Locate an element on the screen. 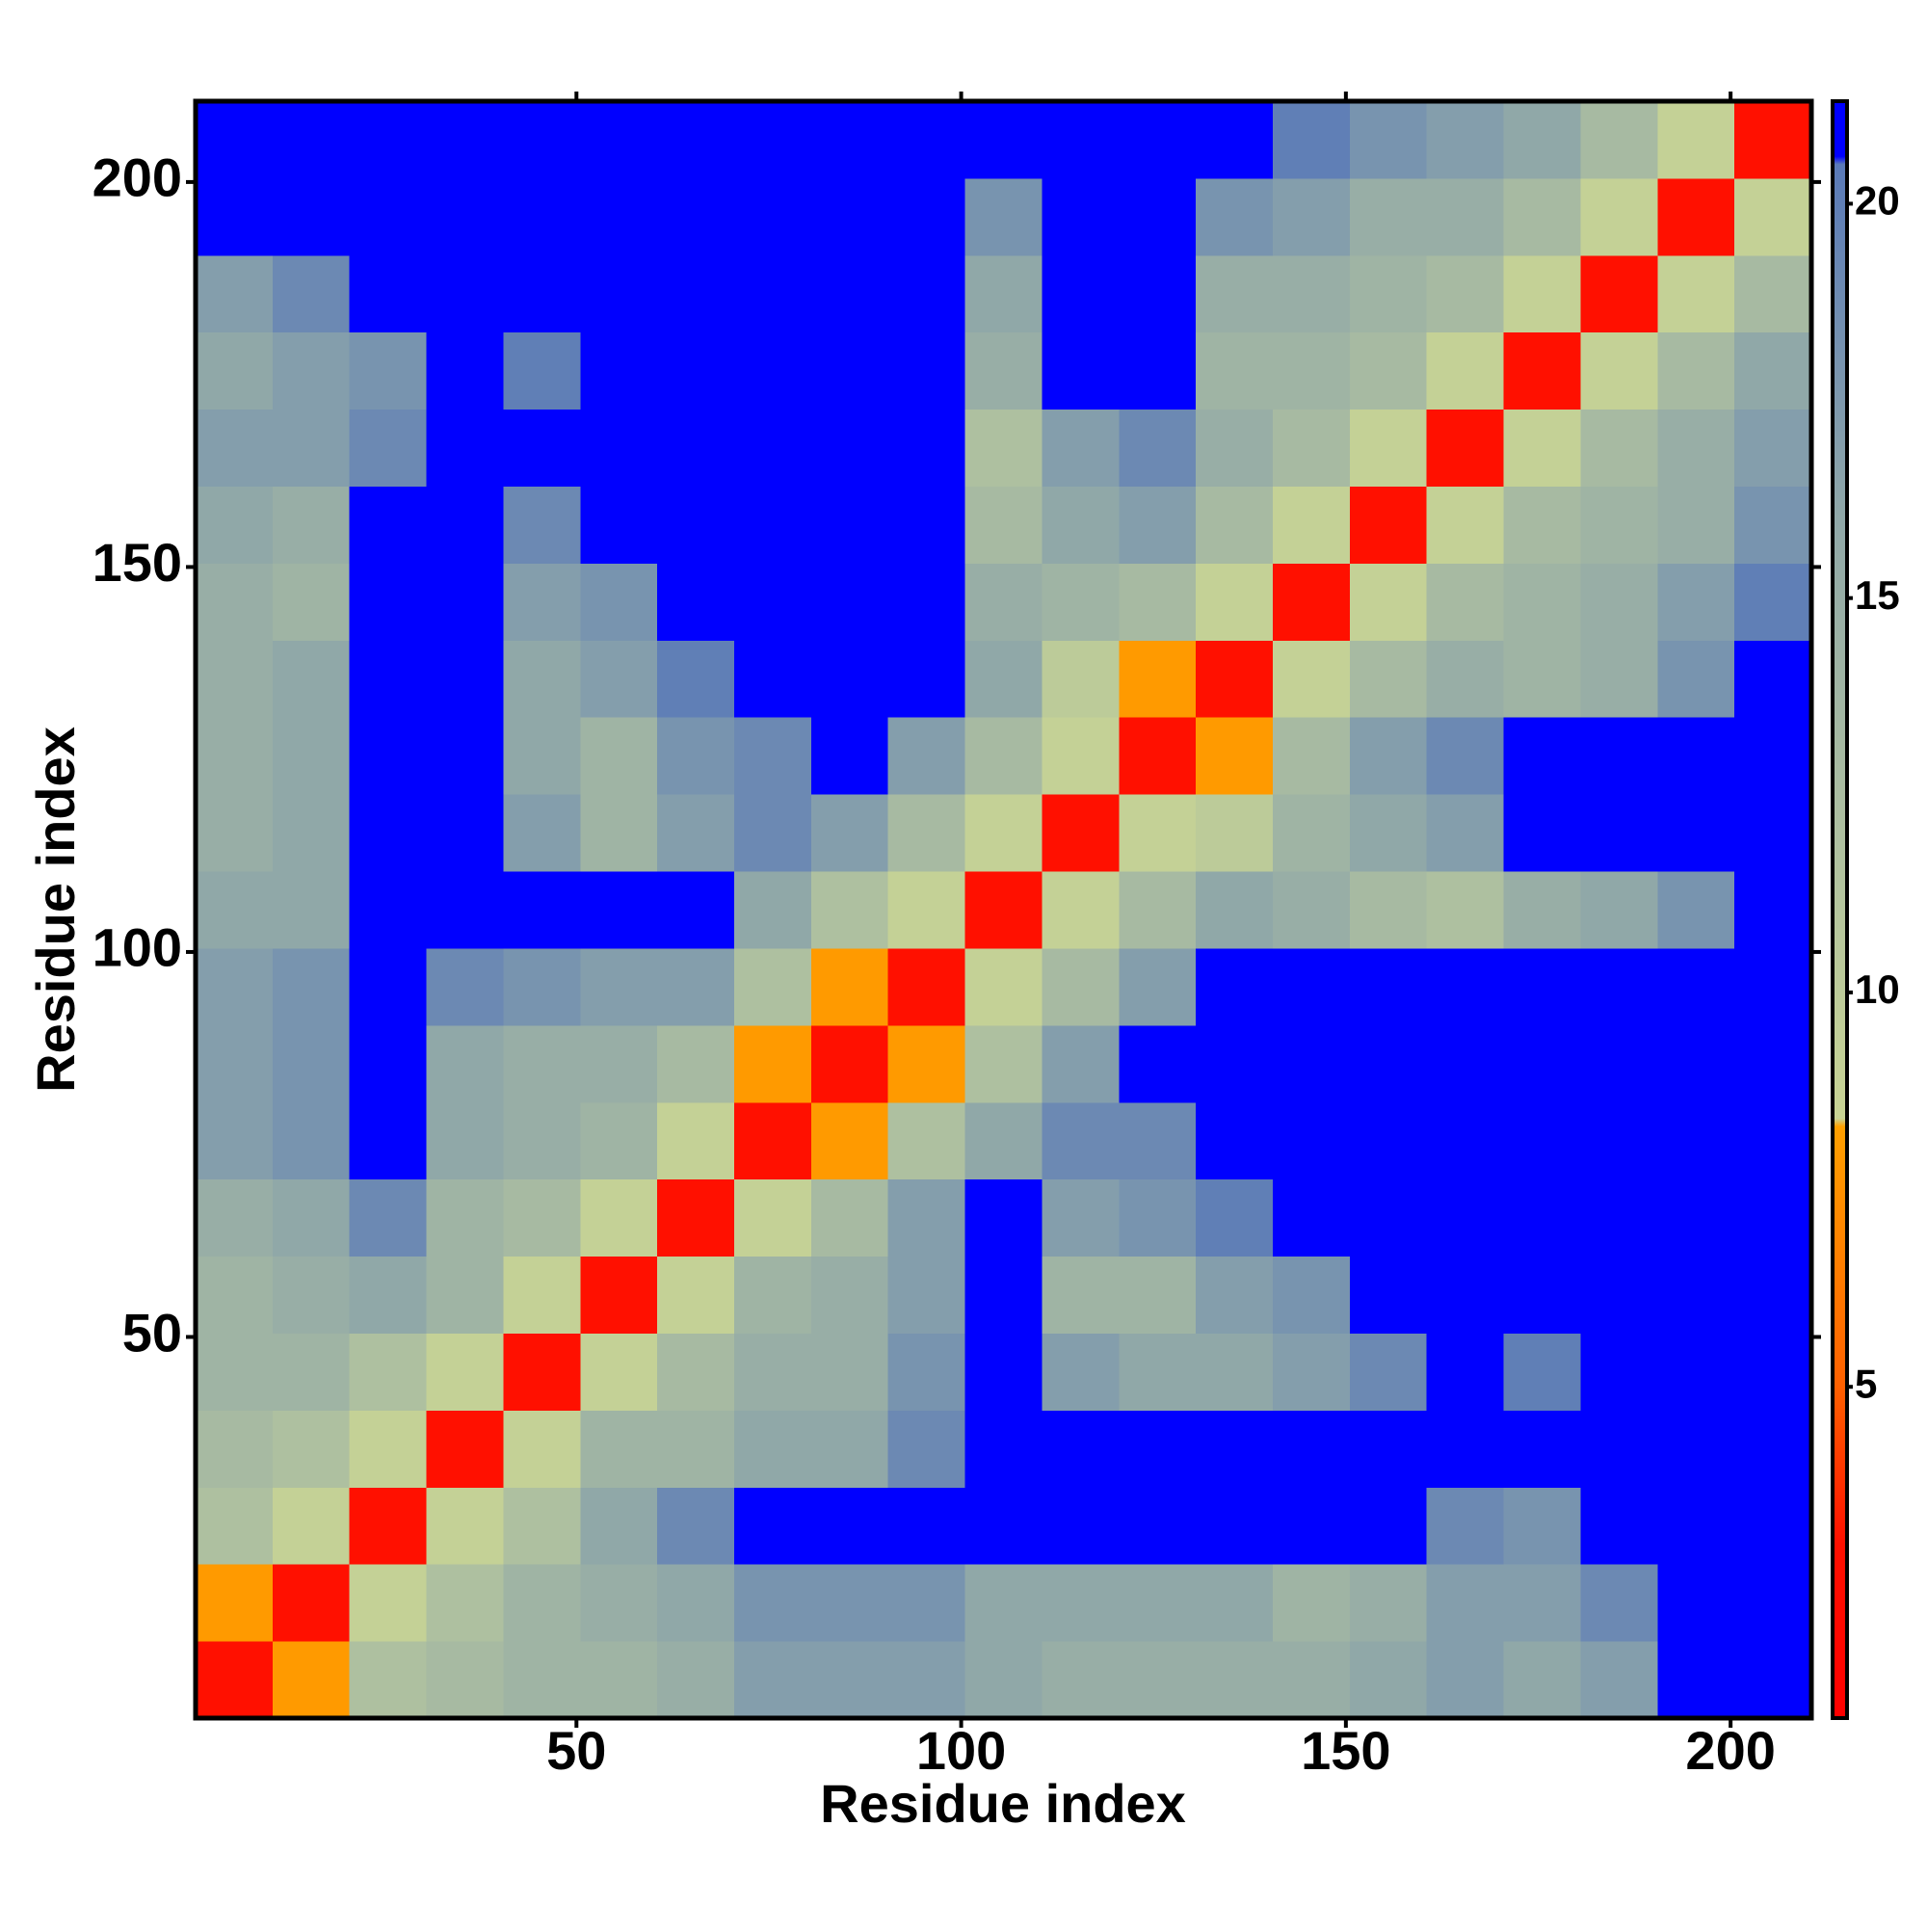 The height and width of the screenshot is (1932, 1927). colorbar is located at coordinates (1840, 909).